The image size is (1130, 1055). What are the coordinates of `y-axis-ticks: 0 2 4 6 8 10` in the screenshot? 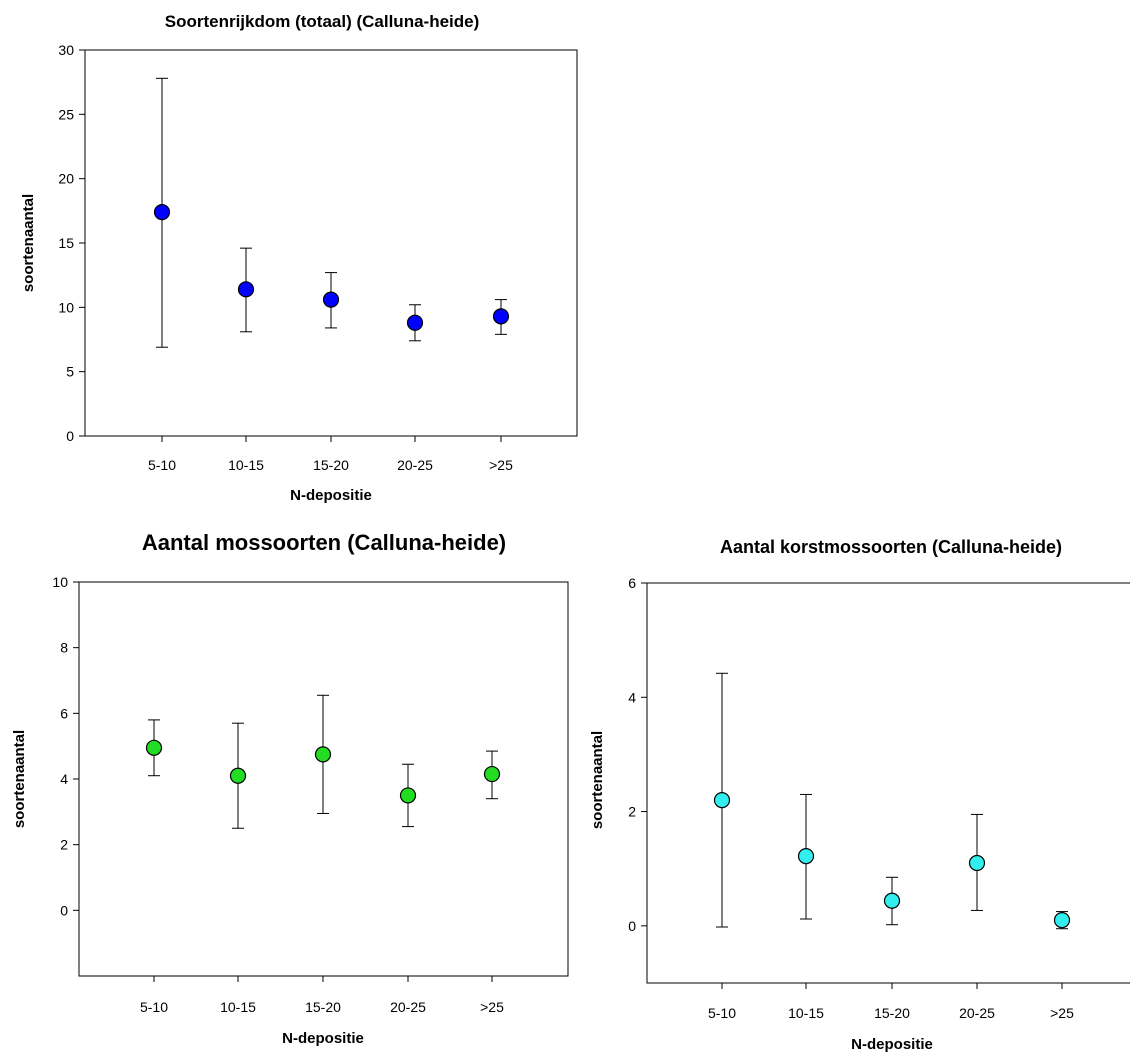 It's located at (65, 746).